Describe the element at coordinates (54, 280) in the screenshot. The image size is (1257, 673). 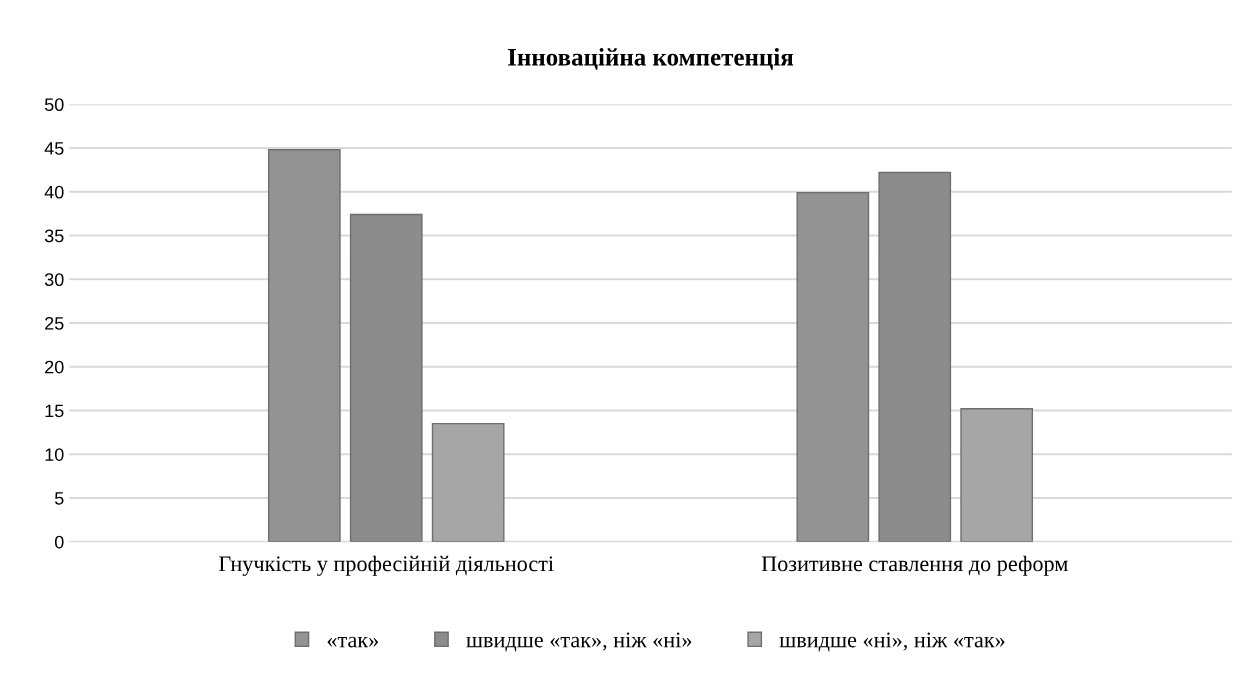
I see `y-tick-label: 30` at that location.